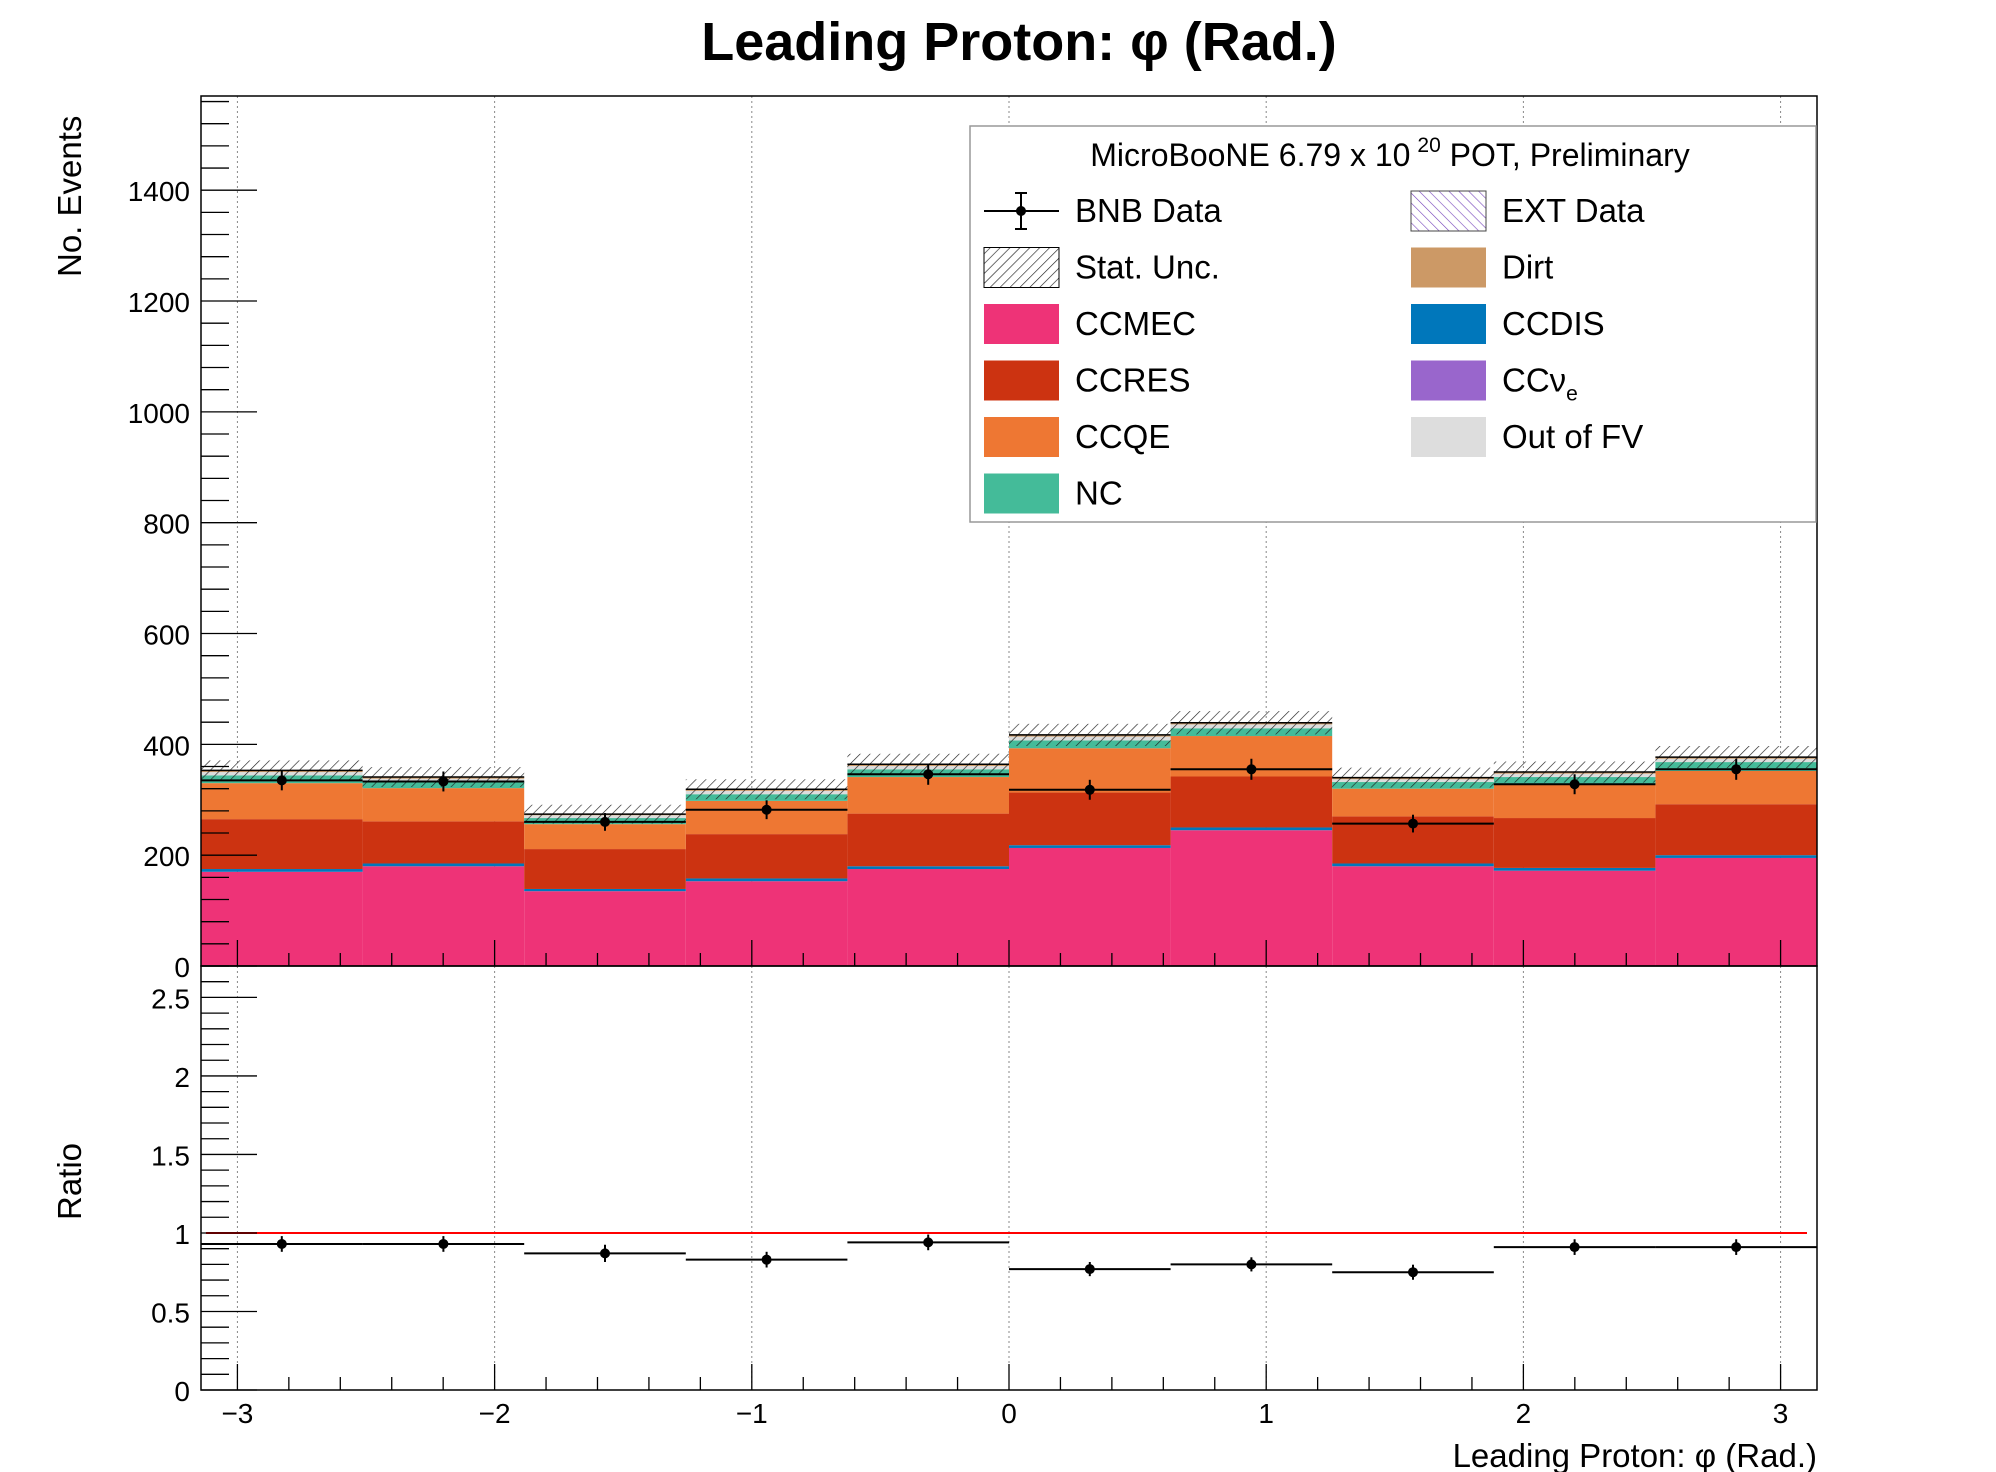 The height and width of the screenshot is (1472, 1996). What do you see at coordinates (166, 524) in the screenshot?
I see `y-tick-label: 800` at bounding box center [166, 524].